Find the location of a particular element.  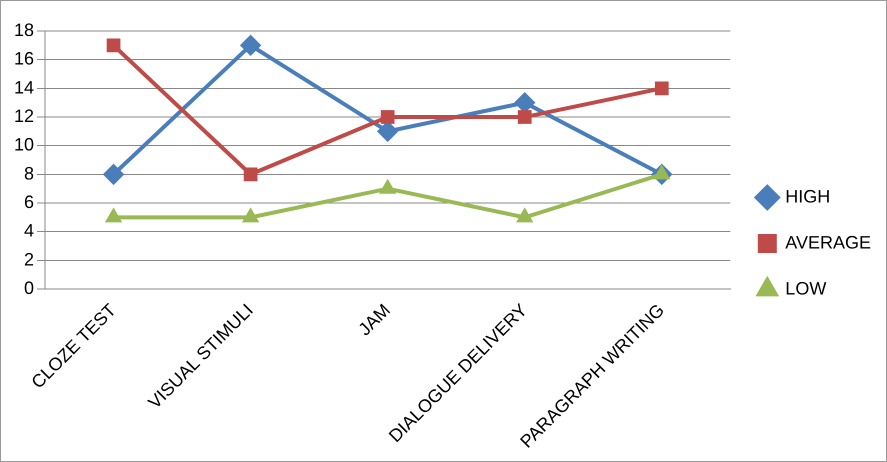

y-tick-label: 10 is located at coordinates (24, 144).